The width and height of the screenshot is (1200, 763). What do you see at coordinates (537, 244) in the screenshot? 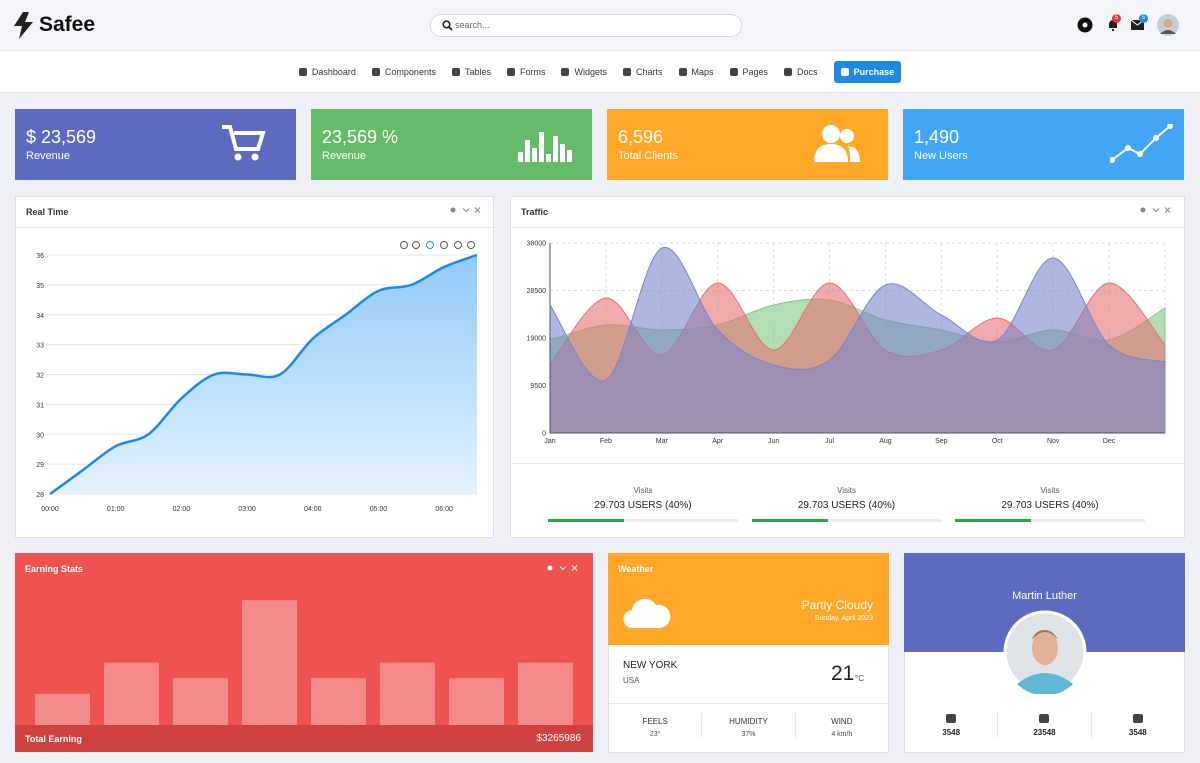
I see `y-tick-label: 38000` at bounding box center [537, 244].